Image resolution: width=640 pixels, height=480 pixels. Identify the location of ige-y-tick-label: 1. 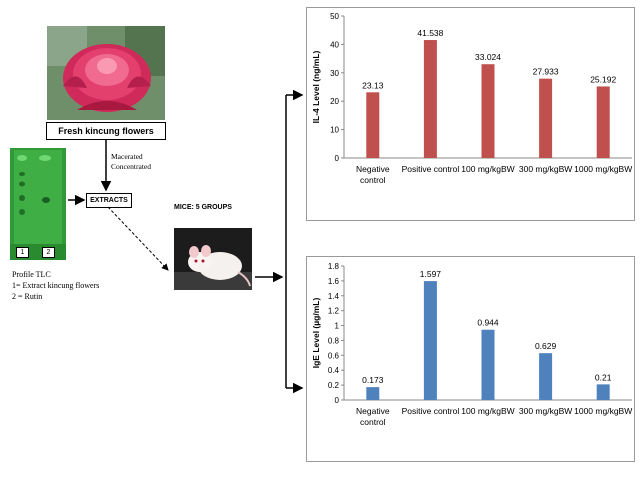
(337, 326).